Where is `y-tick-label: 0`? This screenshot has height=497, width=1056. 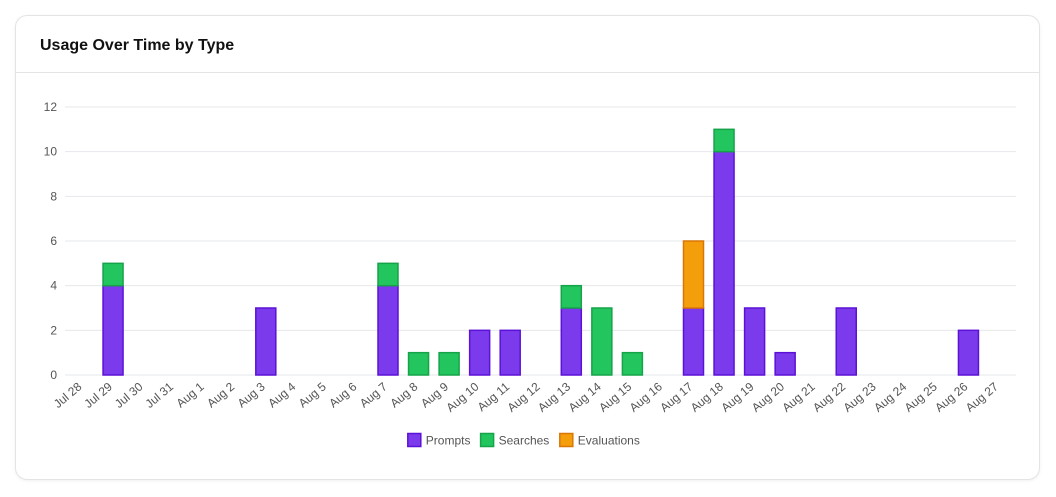 y-tick-label: 0 is located at coordinates (53, 375).